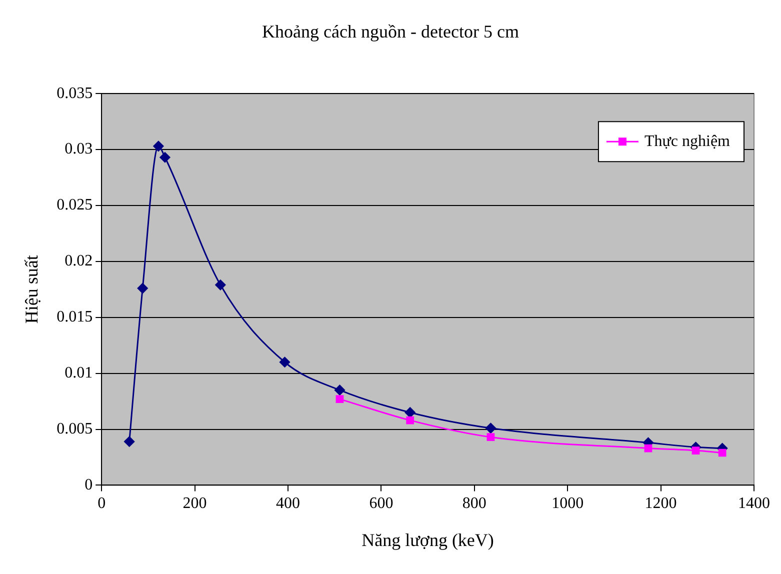 The image size is (781, 574). I want to click on x-tick-label: 200, so click(194, 503).